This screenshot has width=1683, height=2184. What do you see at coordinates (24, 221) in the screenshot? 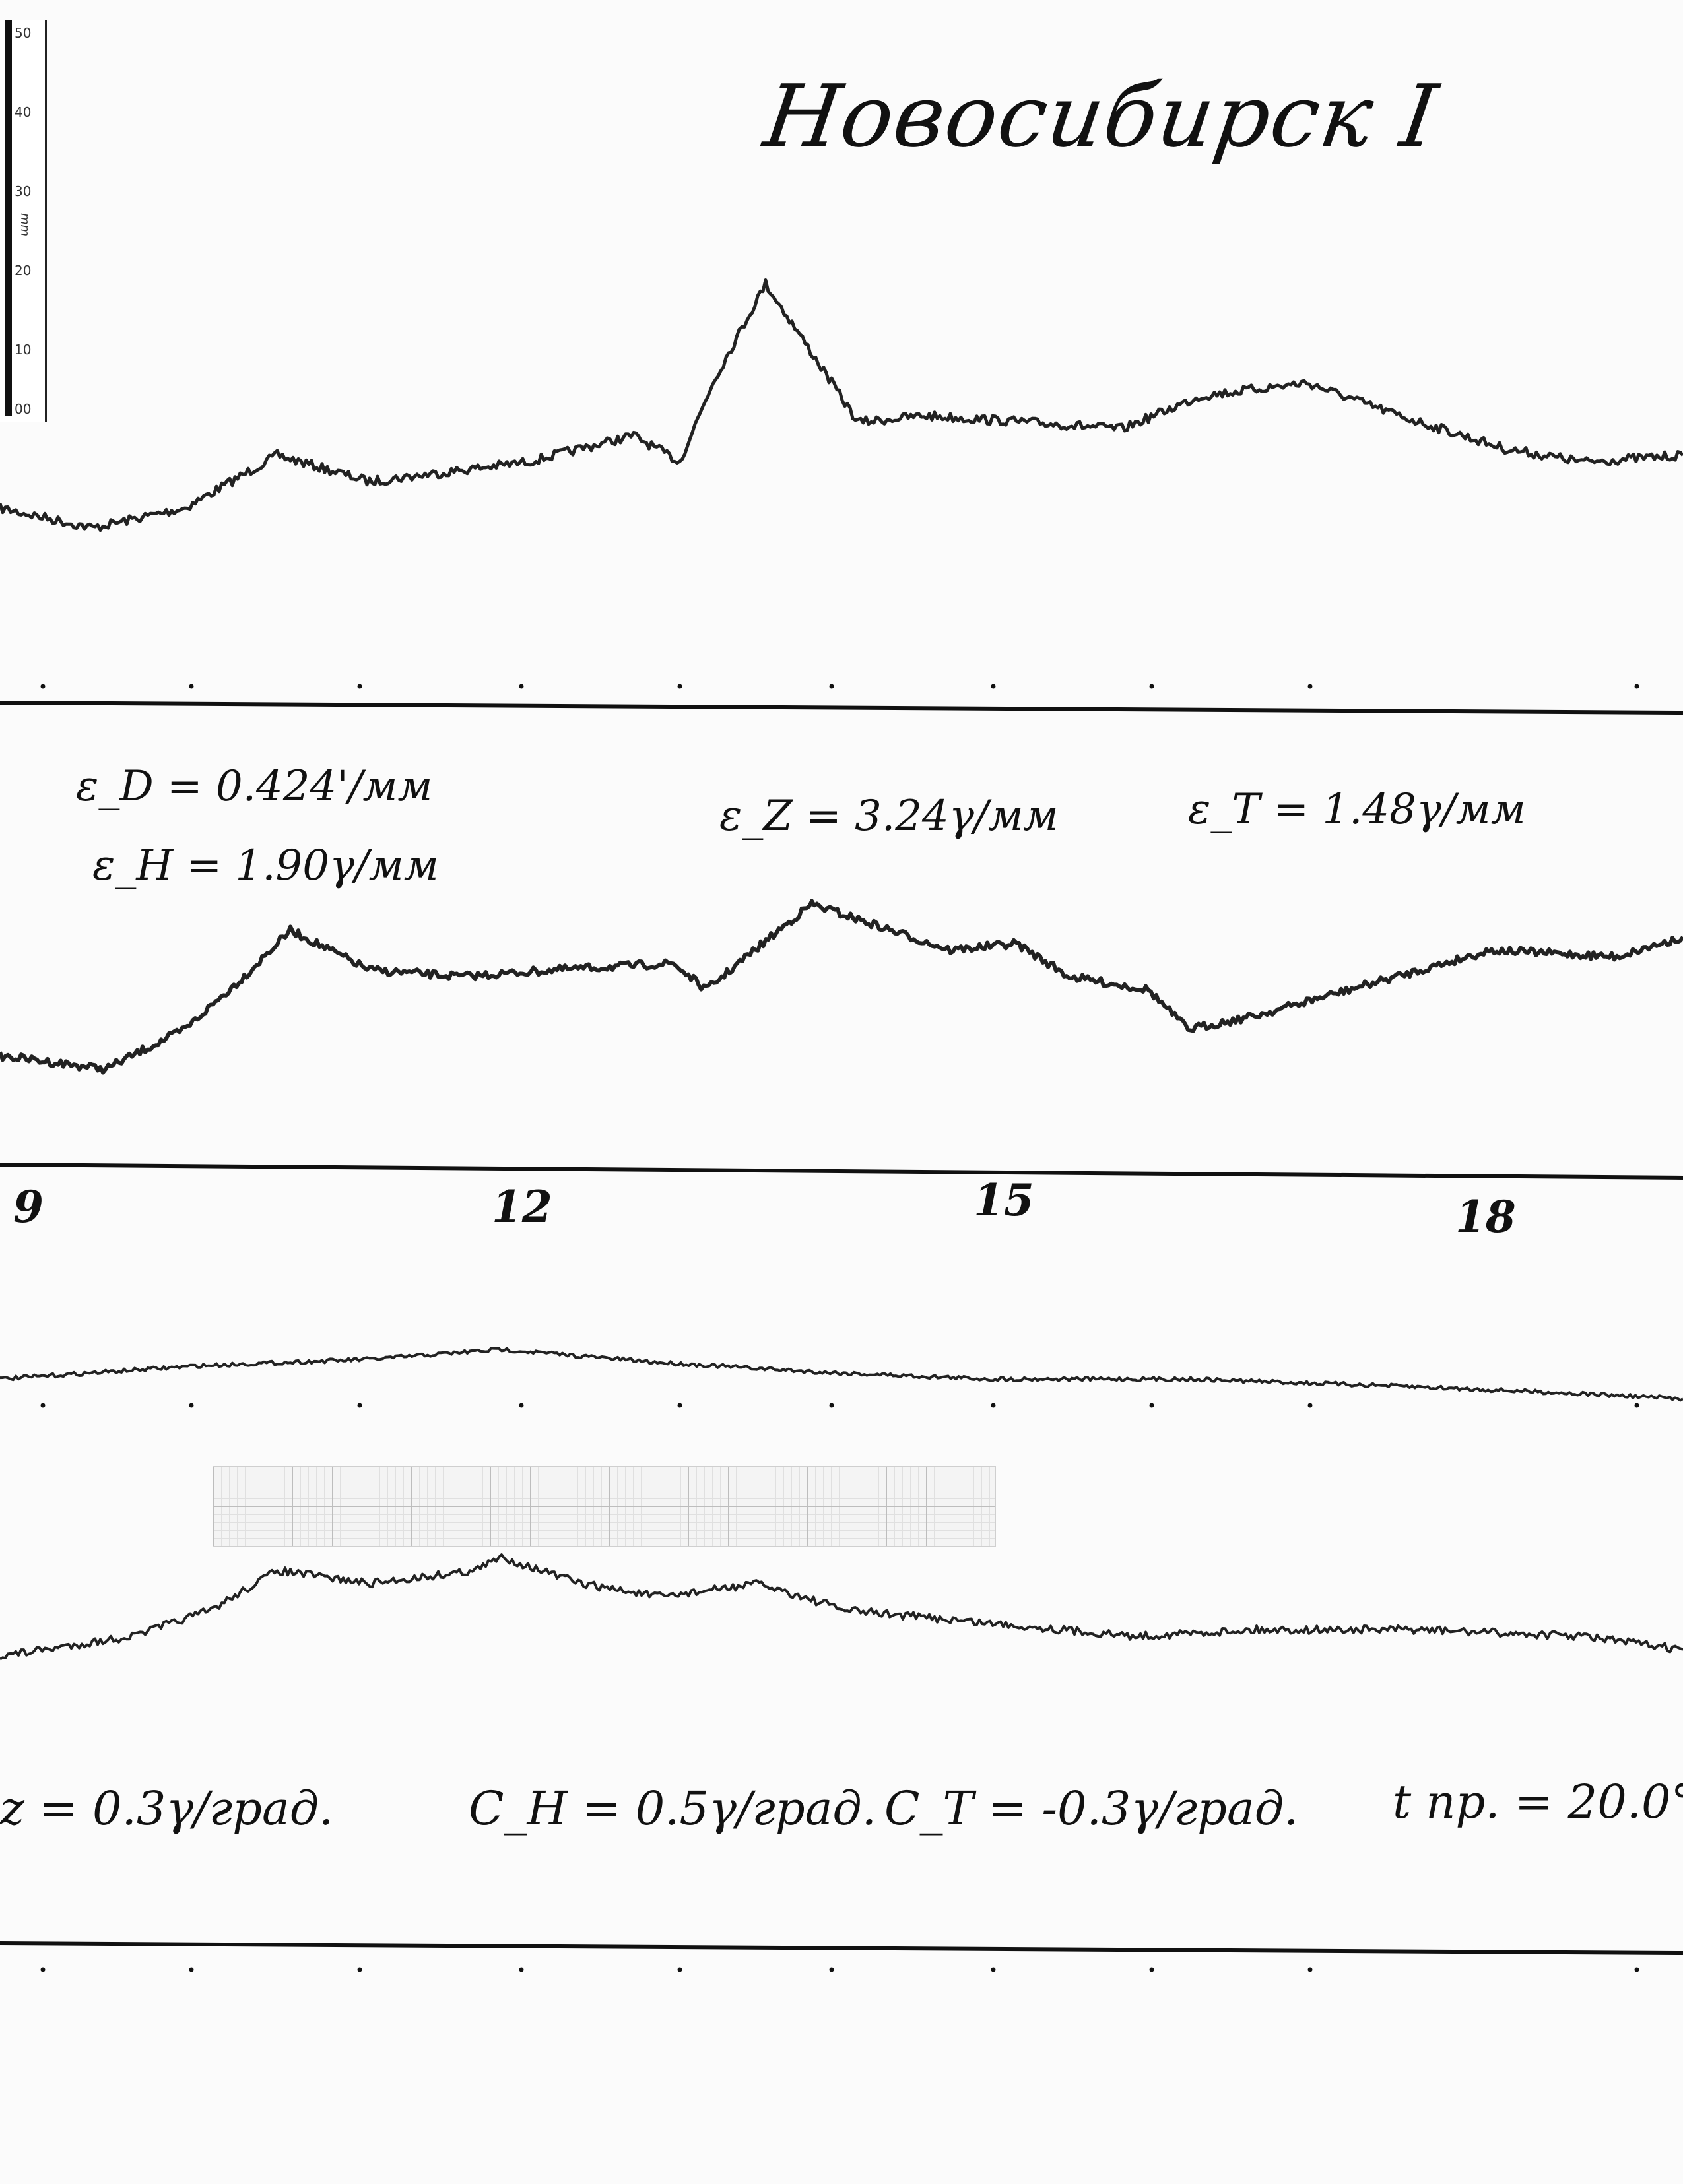
I see `scale-ruler: 50 40 30 20 10 00 mm` at bounding box center [24, 221].